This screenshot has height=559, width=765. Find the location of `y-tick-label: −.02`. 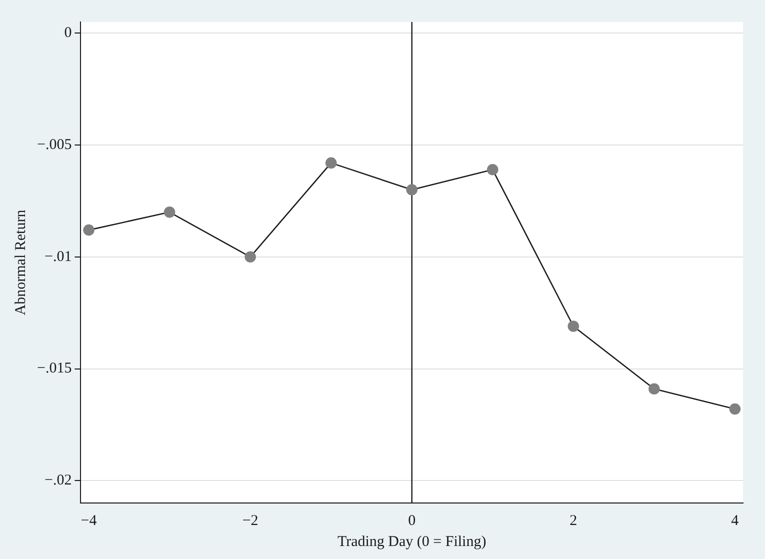

y-tick-label: −.02 is located at coordinates (58, 480).